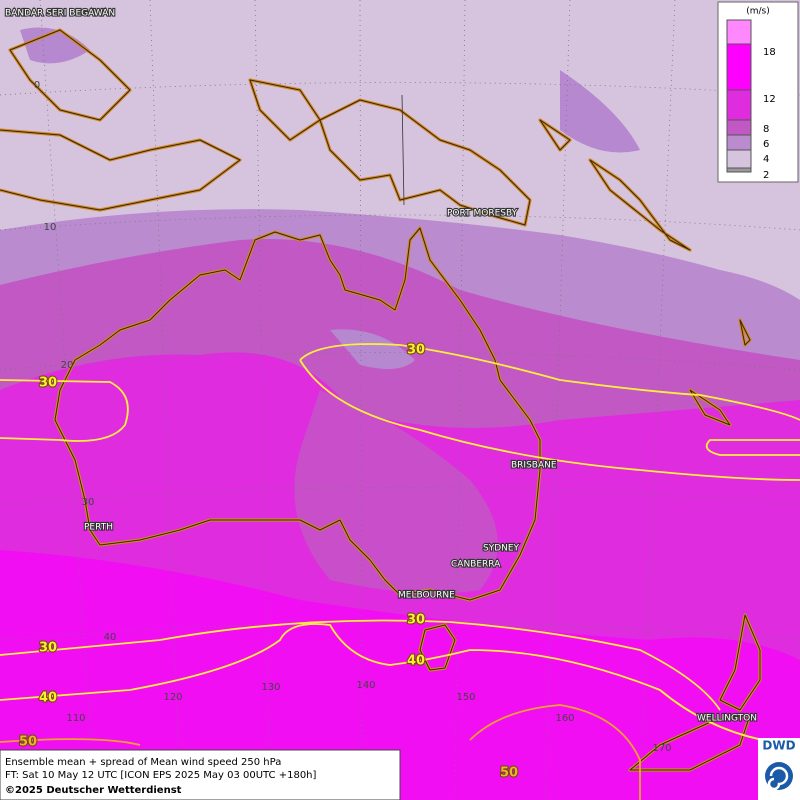 This screenshot has width=800, height=800. What do you see at coordinates (98, 528) in the screenshot?
I see `city-label: PERTH` at bounding box center [98, 528].